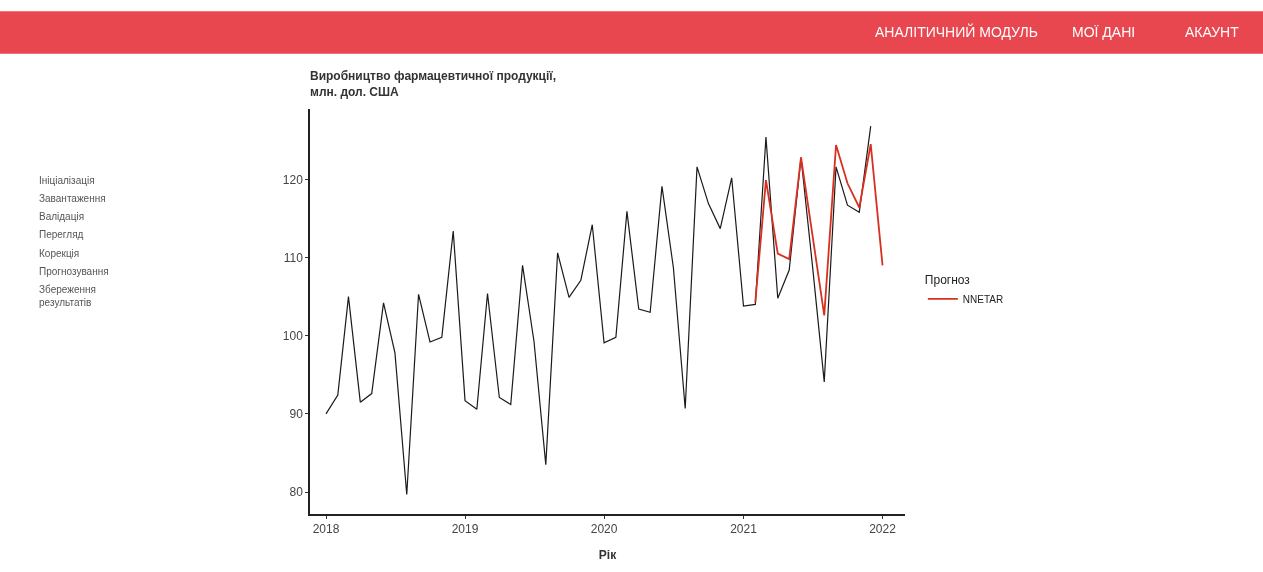  What do you see at coordinates (293, 257) in the screenshot?
I see `y-tick-label: 110` at bounding box center [293, 257].